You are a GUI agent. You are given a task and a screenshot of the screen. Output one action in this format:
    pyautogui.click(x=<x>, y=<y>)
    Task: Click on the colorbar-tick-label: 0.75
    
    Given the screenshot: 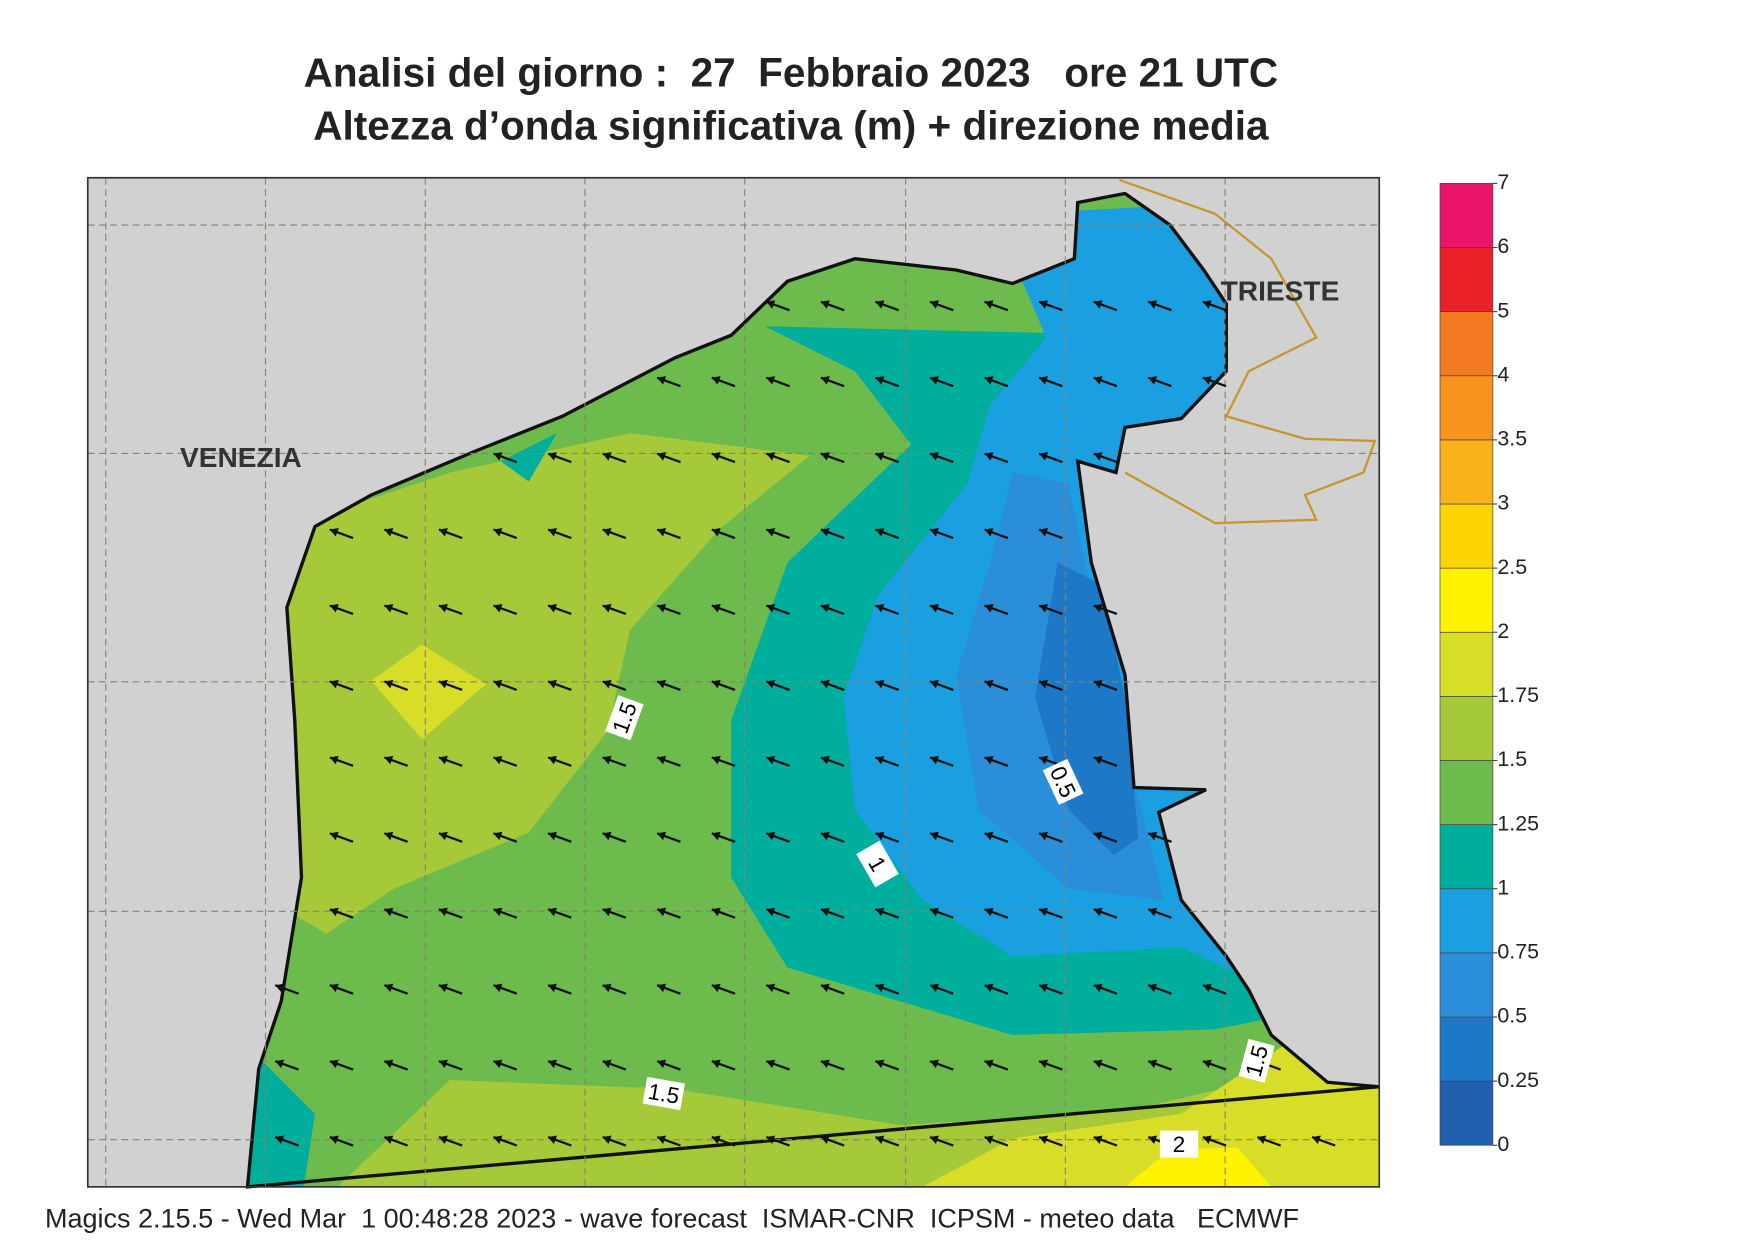 What is the action you would take?
    pyautogui.click(x=1518, y=952)
    